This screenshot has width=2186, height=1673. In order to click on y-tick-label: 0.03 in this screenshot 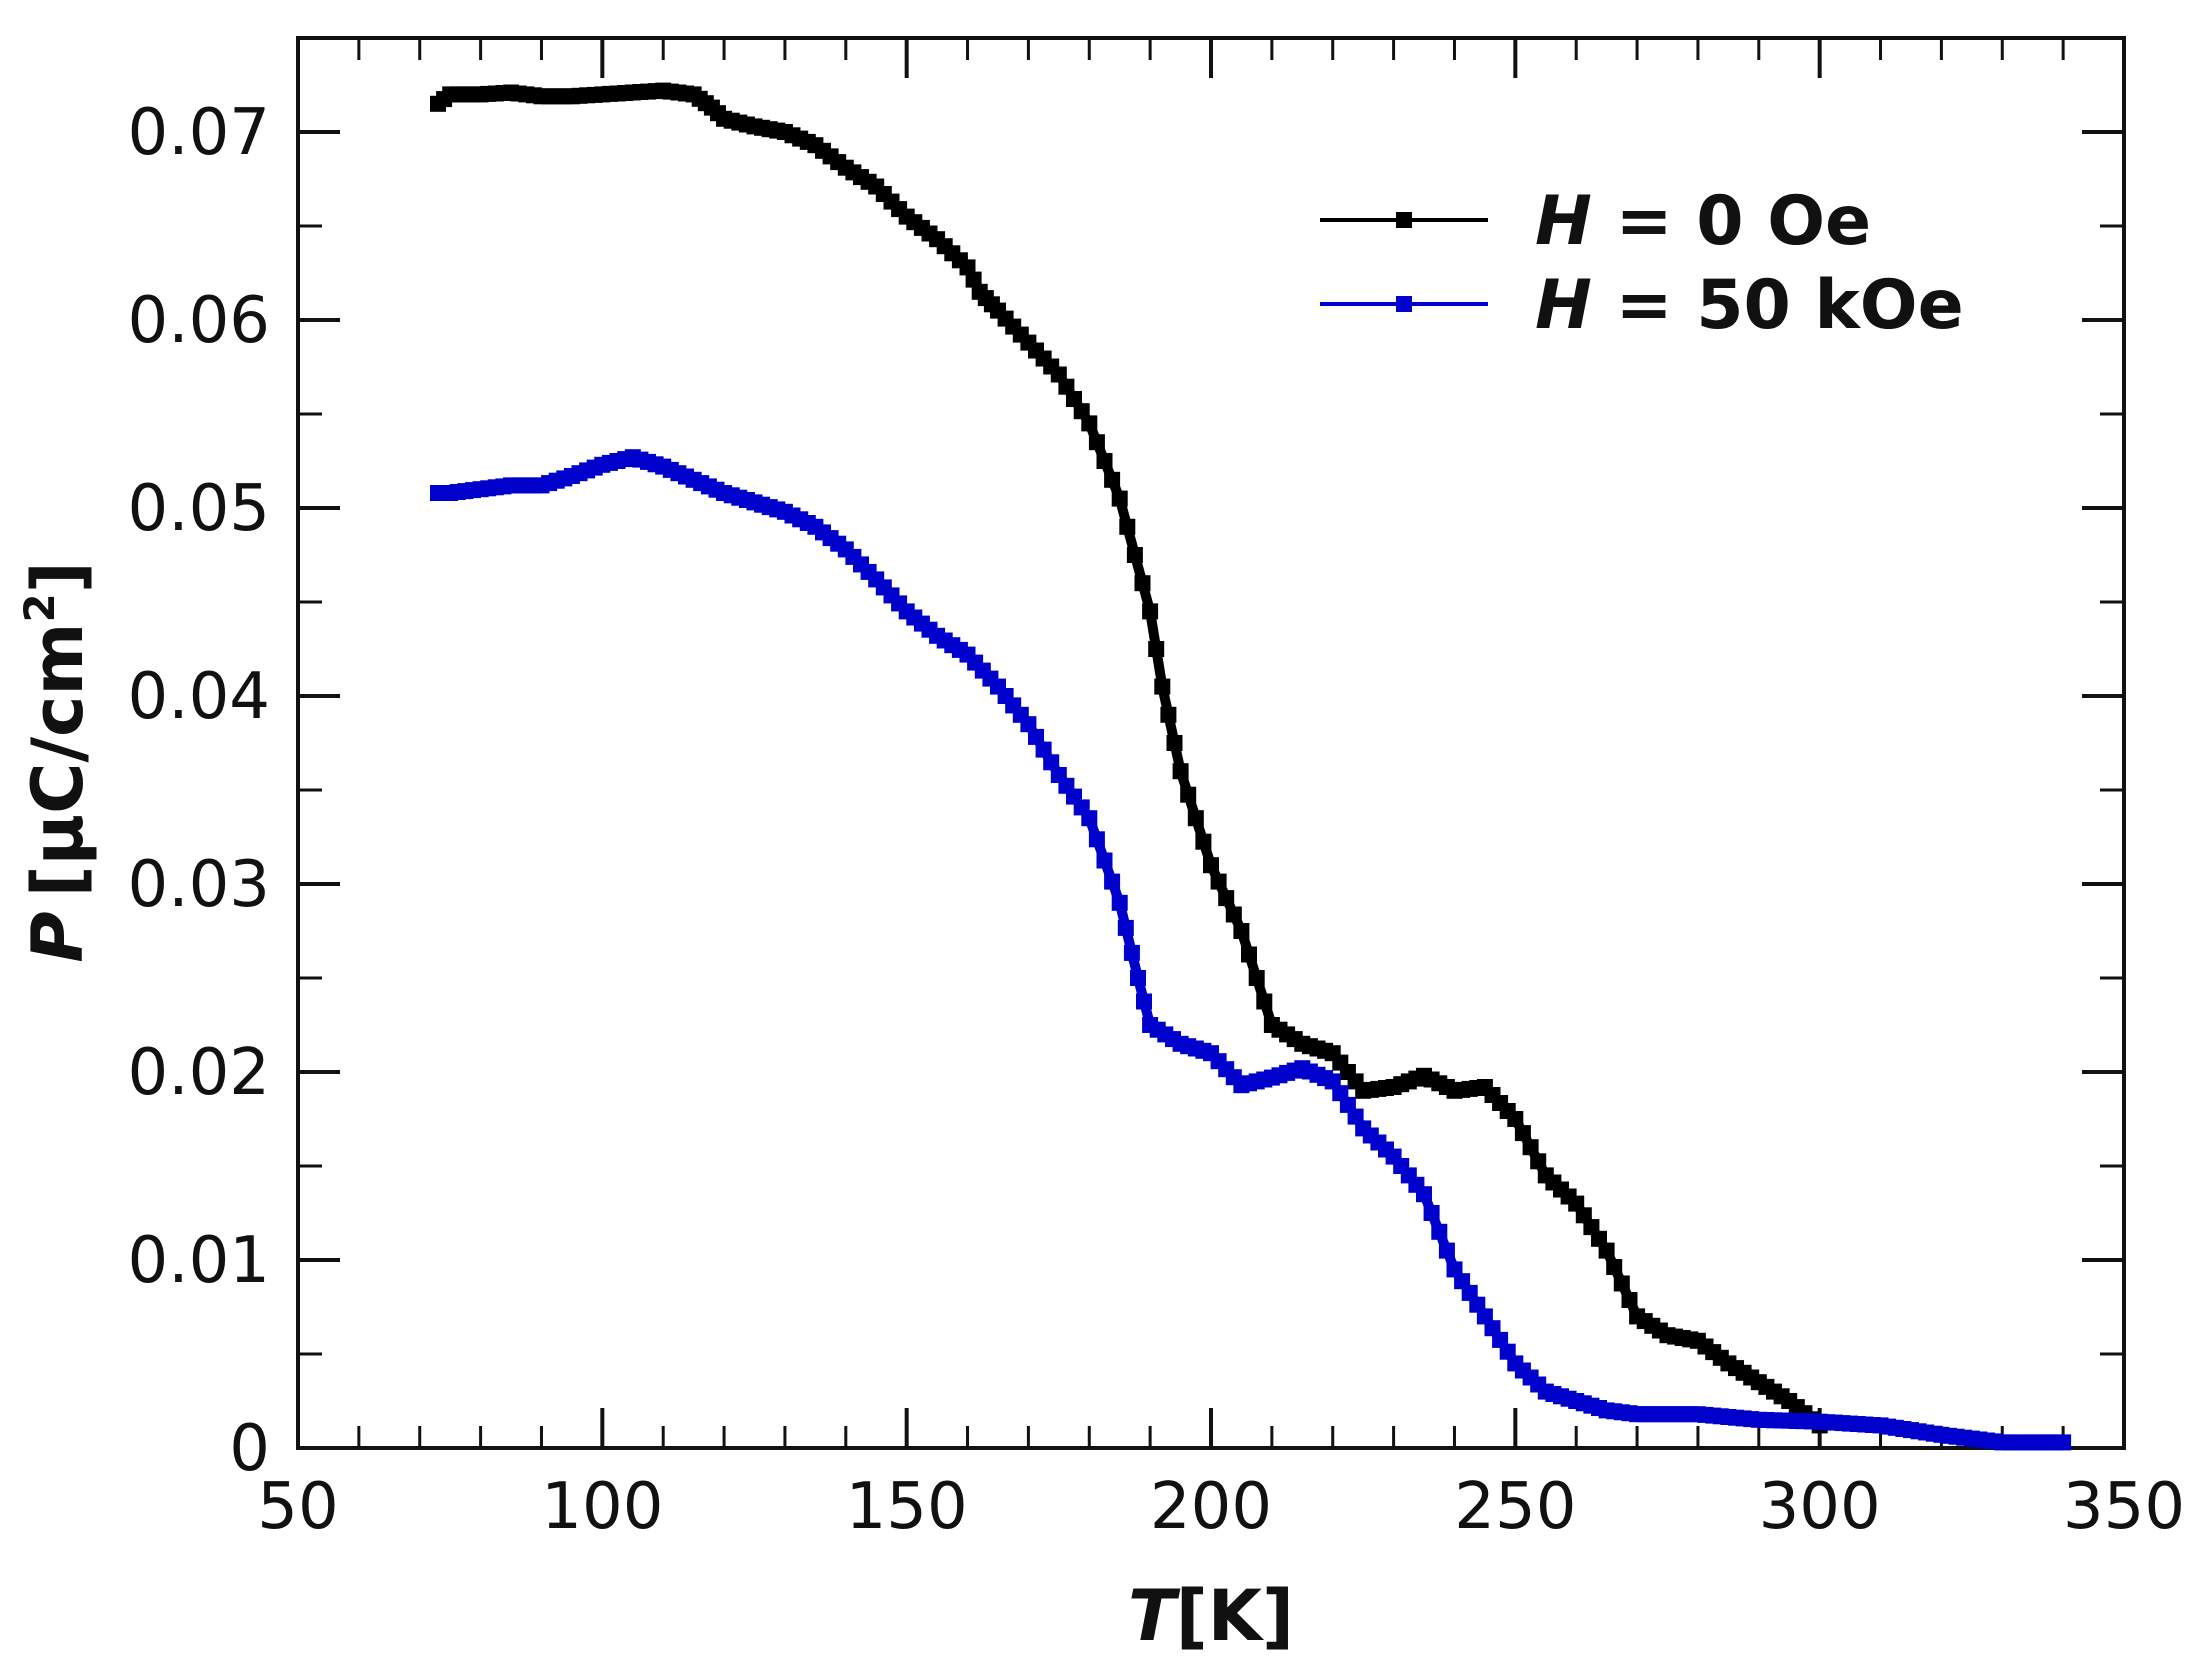, I will do `click(199, 885)`.